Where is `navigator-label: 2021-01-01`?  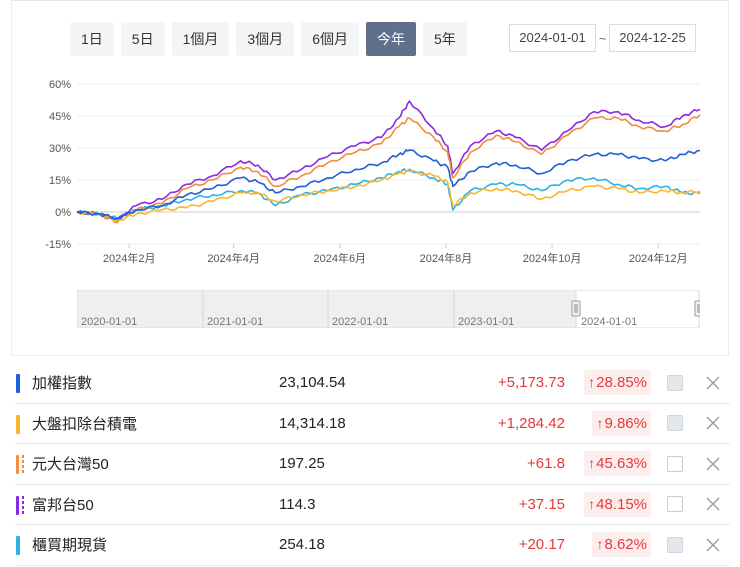 navigator-label: 2021-01-01 is located at coordinates (235, 322).